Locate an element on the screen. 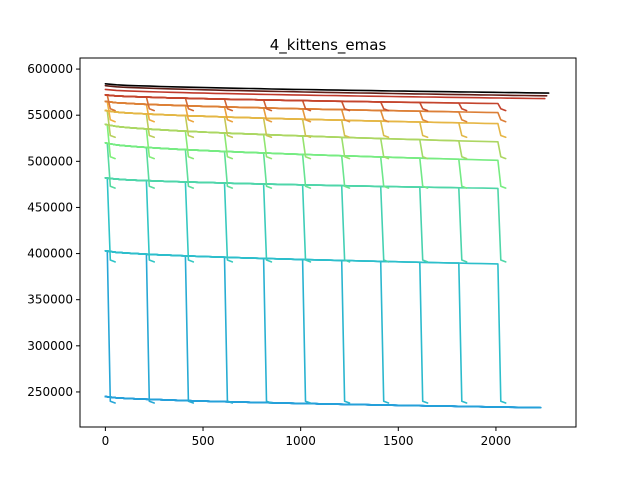 The height and width of the screenshot is (480, 640). x-tick-label: 2000 is located at coordinates (496, 441).